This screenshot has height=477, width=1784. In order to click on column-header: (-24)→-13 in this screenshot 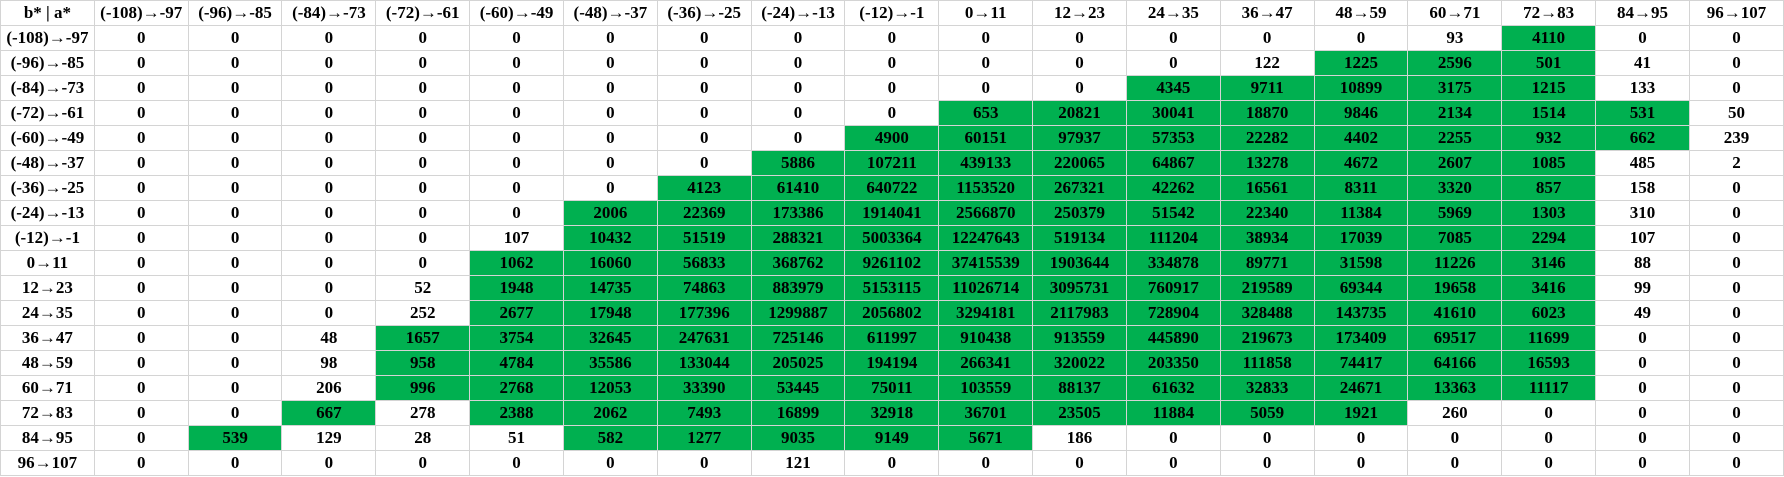, I will do `click(798, 13)`.